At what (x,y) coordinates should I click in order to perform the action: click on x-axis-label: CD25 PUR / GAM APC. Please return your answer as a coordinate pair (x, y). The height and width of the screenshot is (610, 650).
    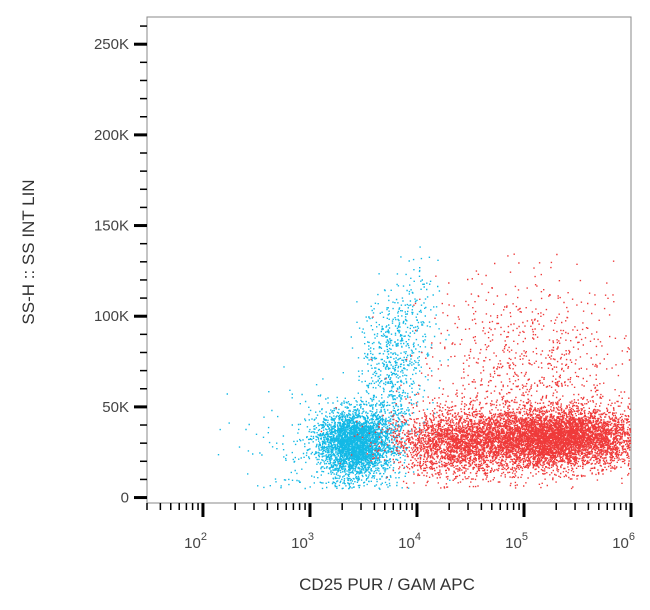
    Looking at the image, I should click on (387, 584).